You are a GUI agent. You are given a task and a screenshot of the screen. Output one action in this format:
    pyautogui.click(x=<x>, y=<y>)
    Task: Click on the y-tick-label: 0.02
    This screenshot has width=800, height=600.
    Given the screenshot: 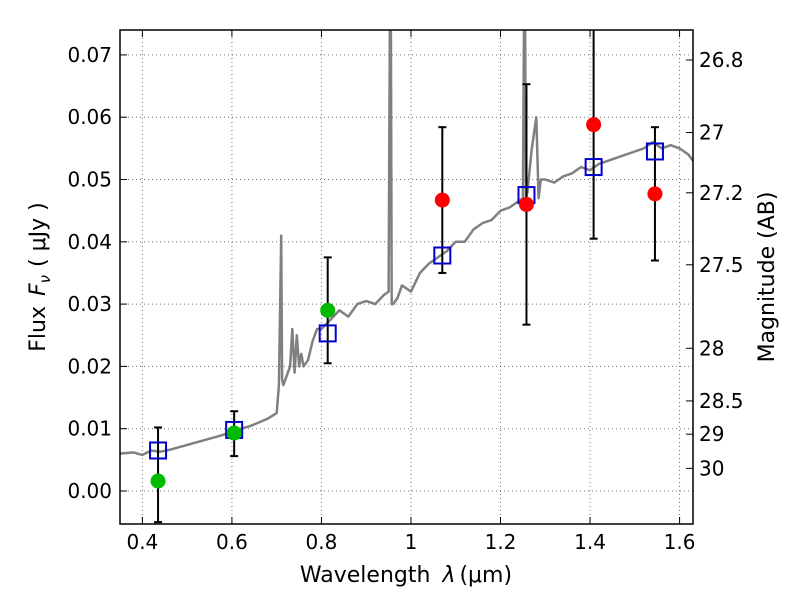 What is the action you would take?
    pyautogui.click(x=89, y=366)
    